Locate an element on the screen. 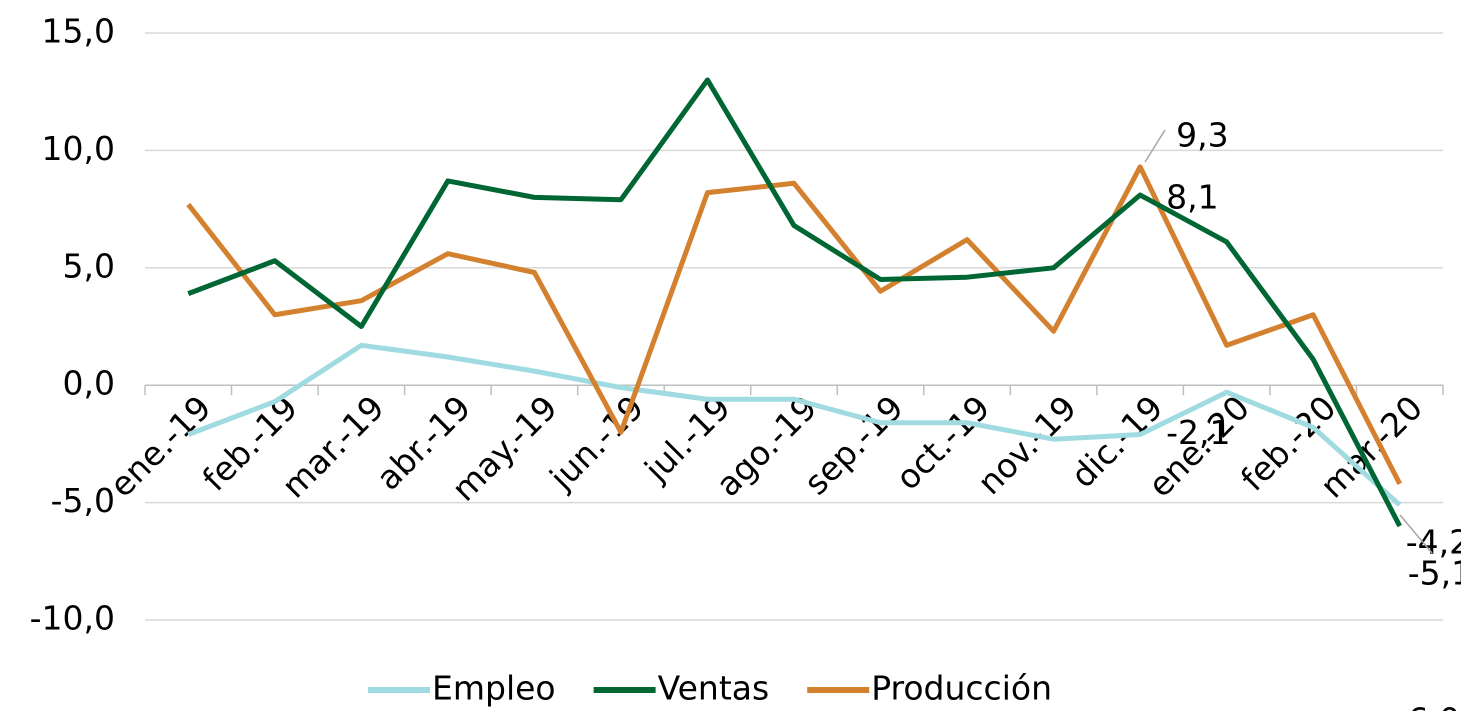 The image size is (1461, 711). y-tick-label: 15,0 is located at coordinates (78, 31).